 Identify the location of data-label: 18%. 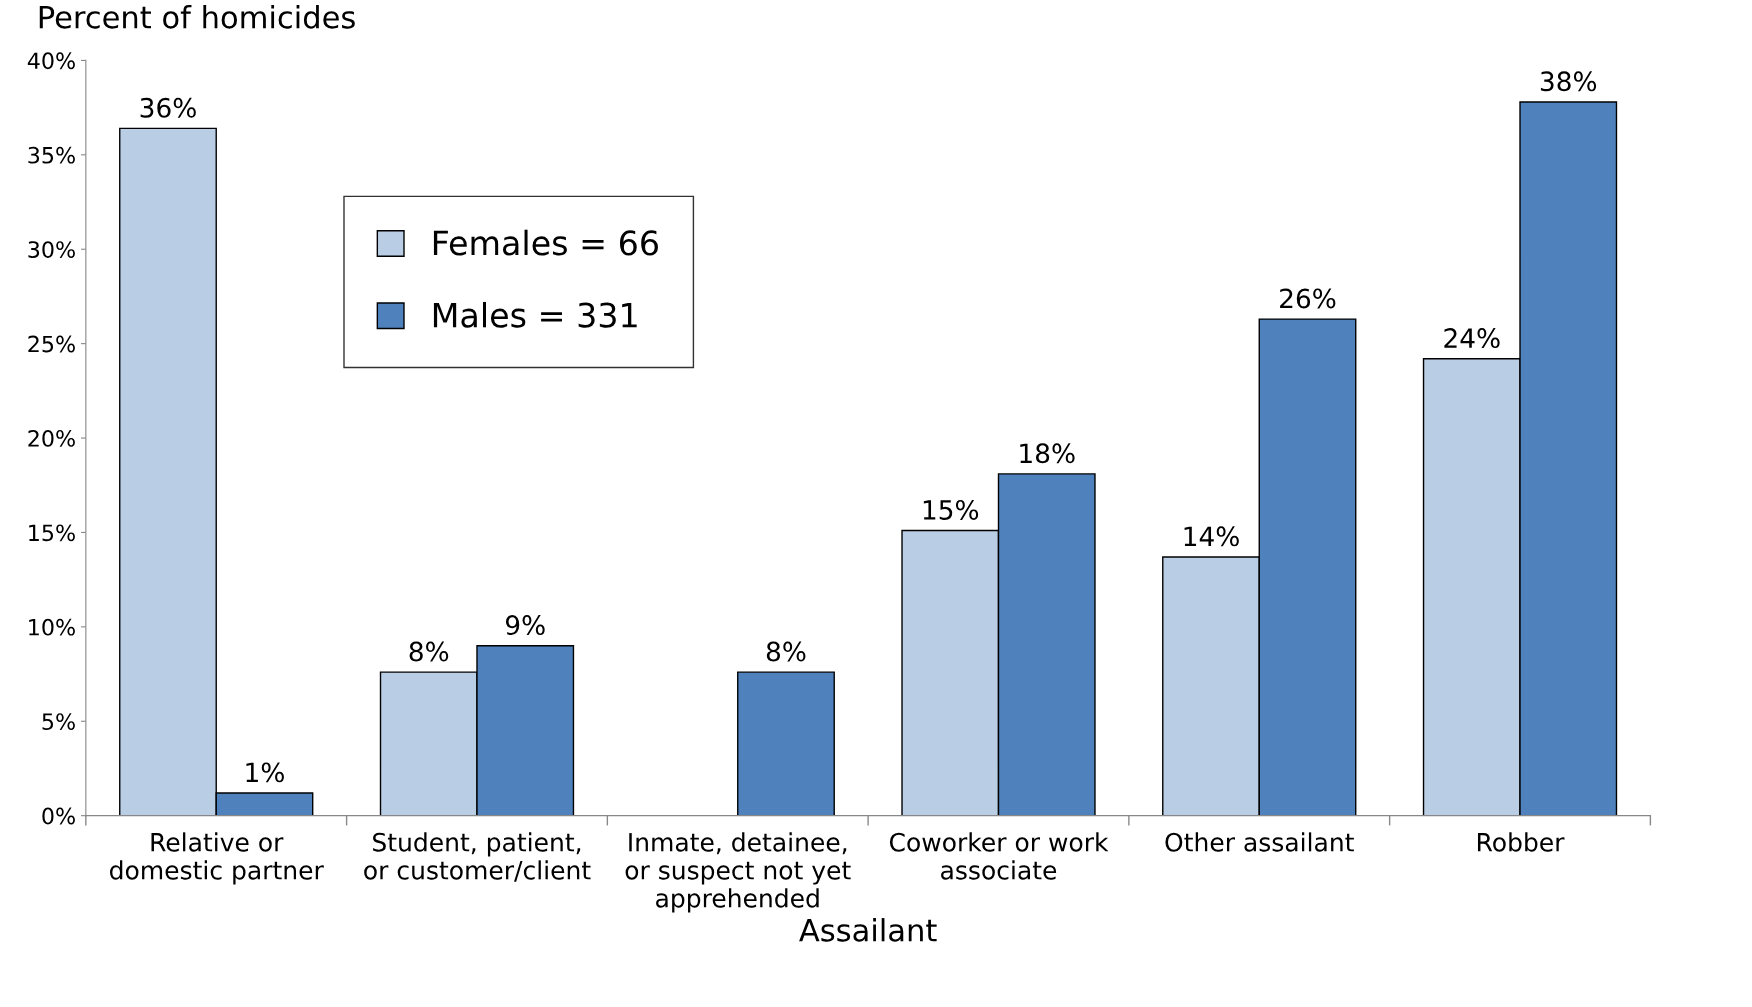
(1047, 453).